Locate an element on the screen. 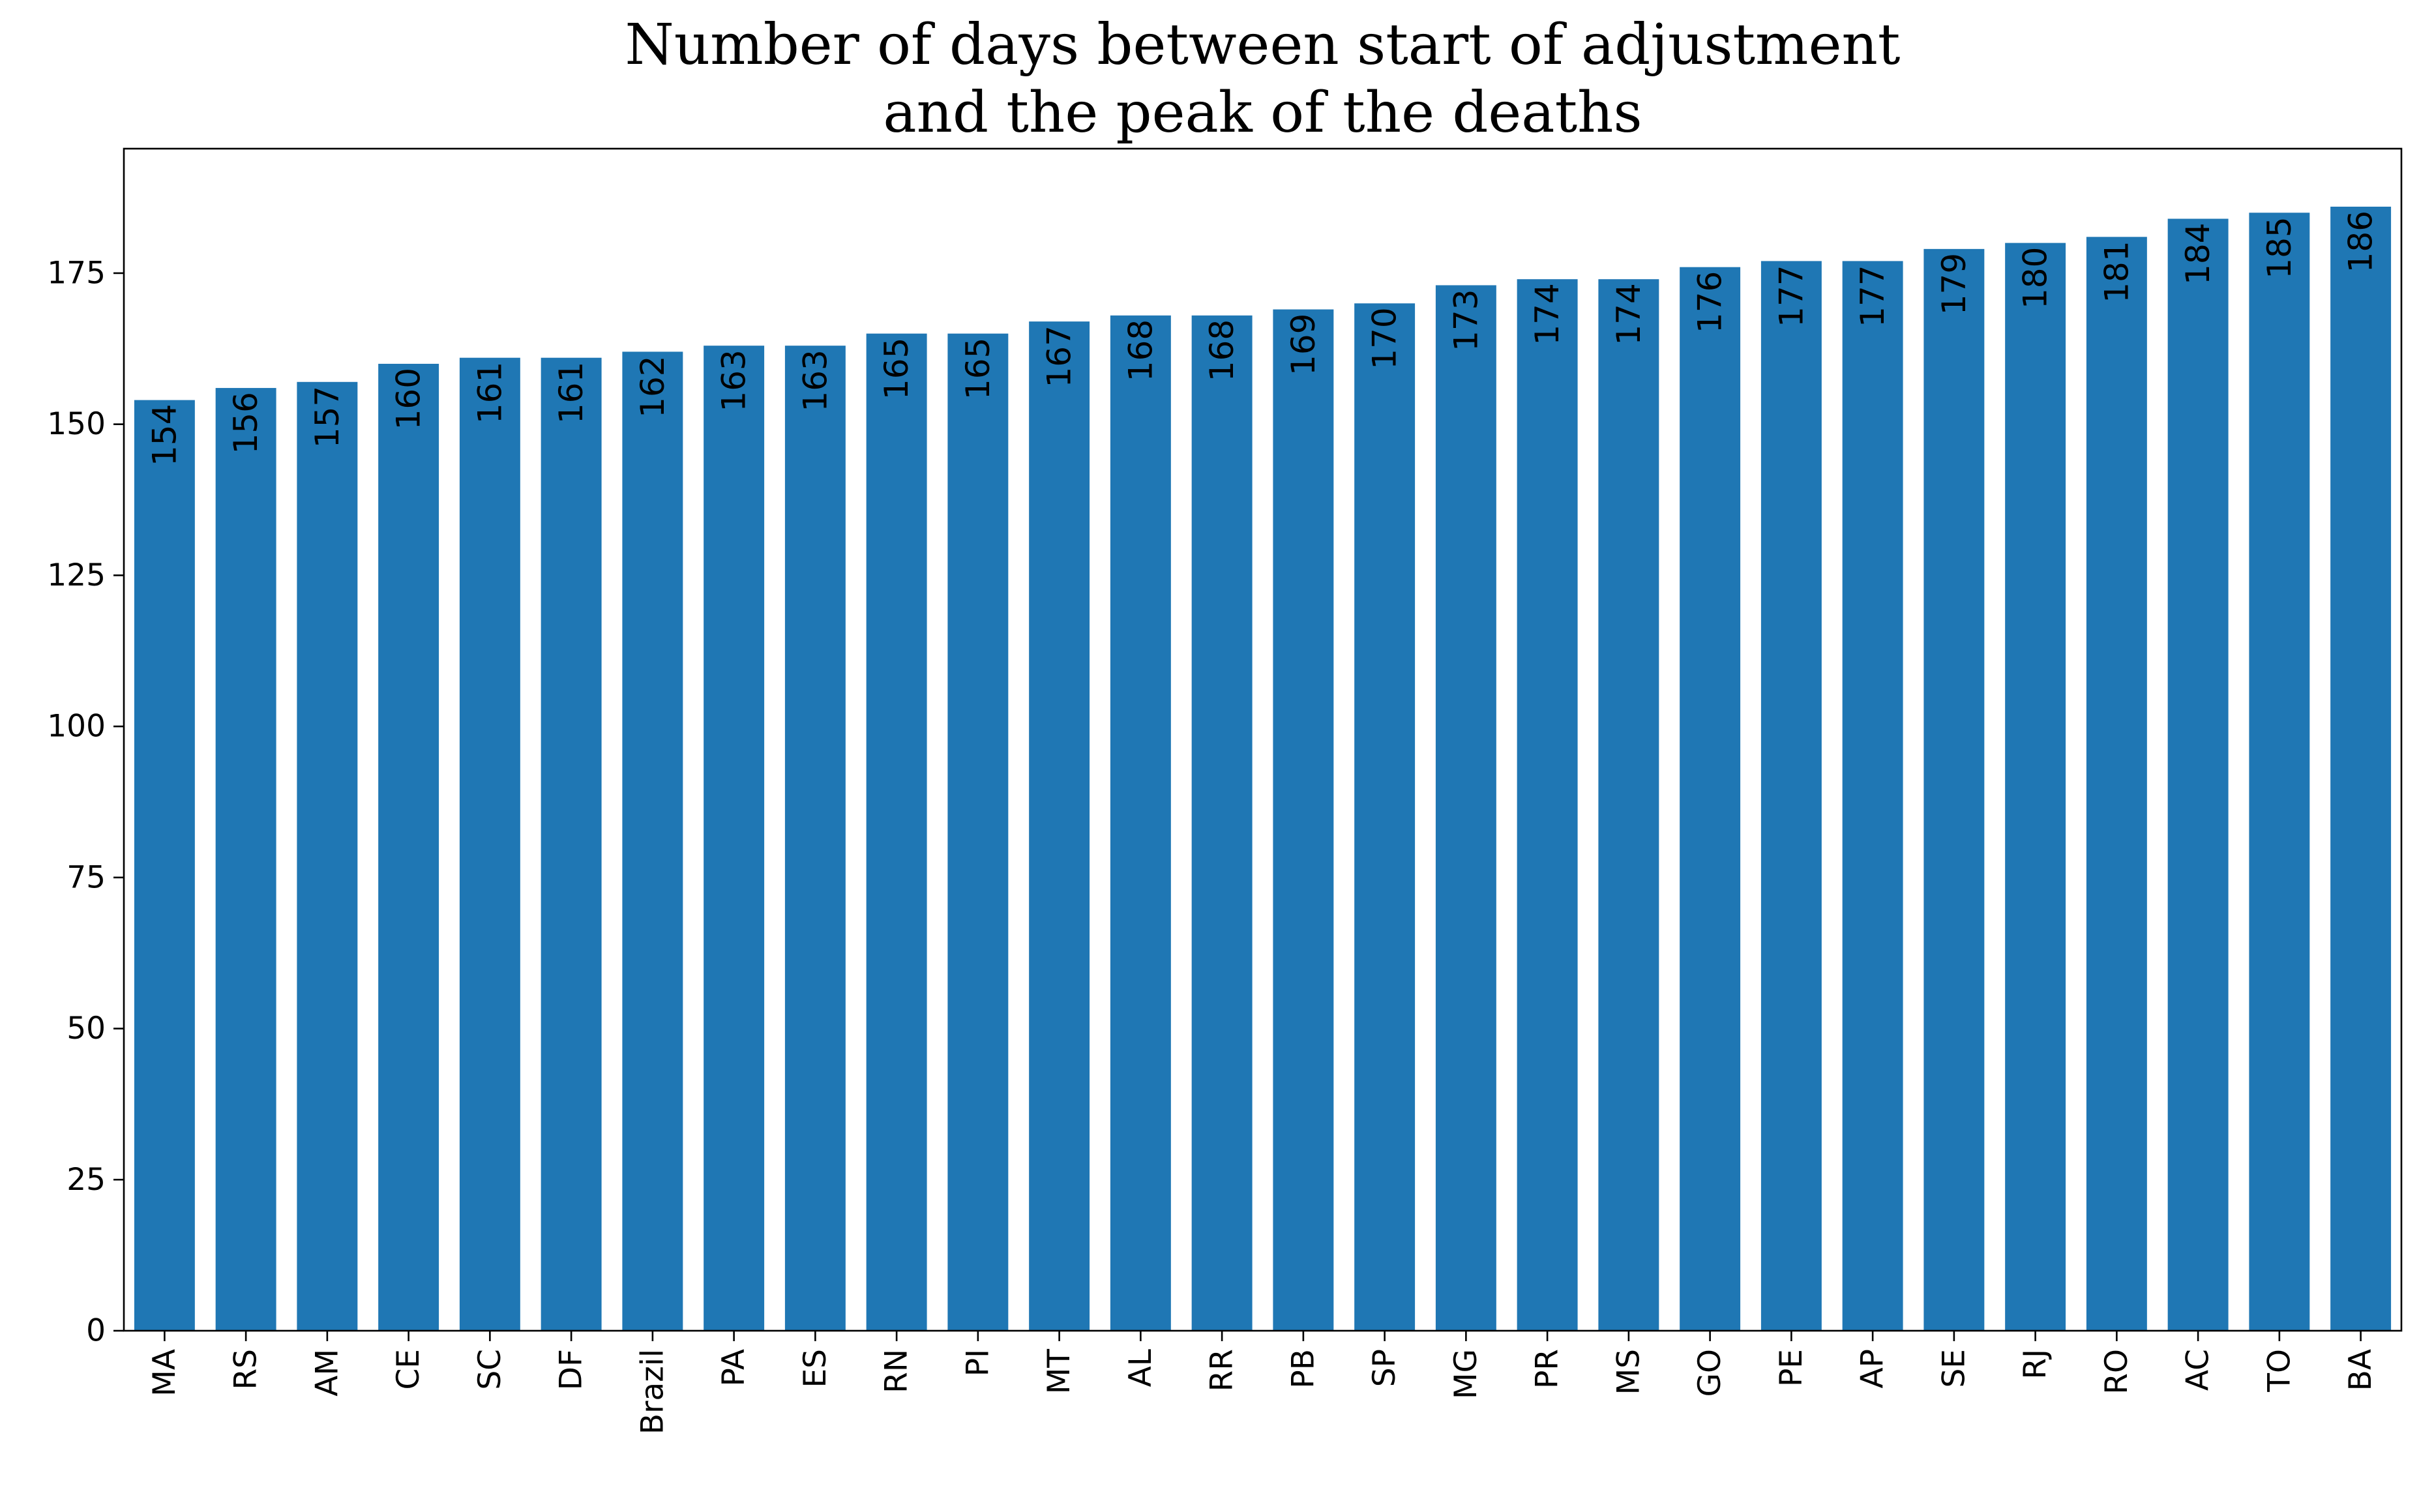 This screenshot has width=2419, height=1512. bar-sp is located at coordinates (1385, 817).